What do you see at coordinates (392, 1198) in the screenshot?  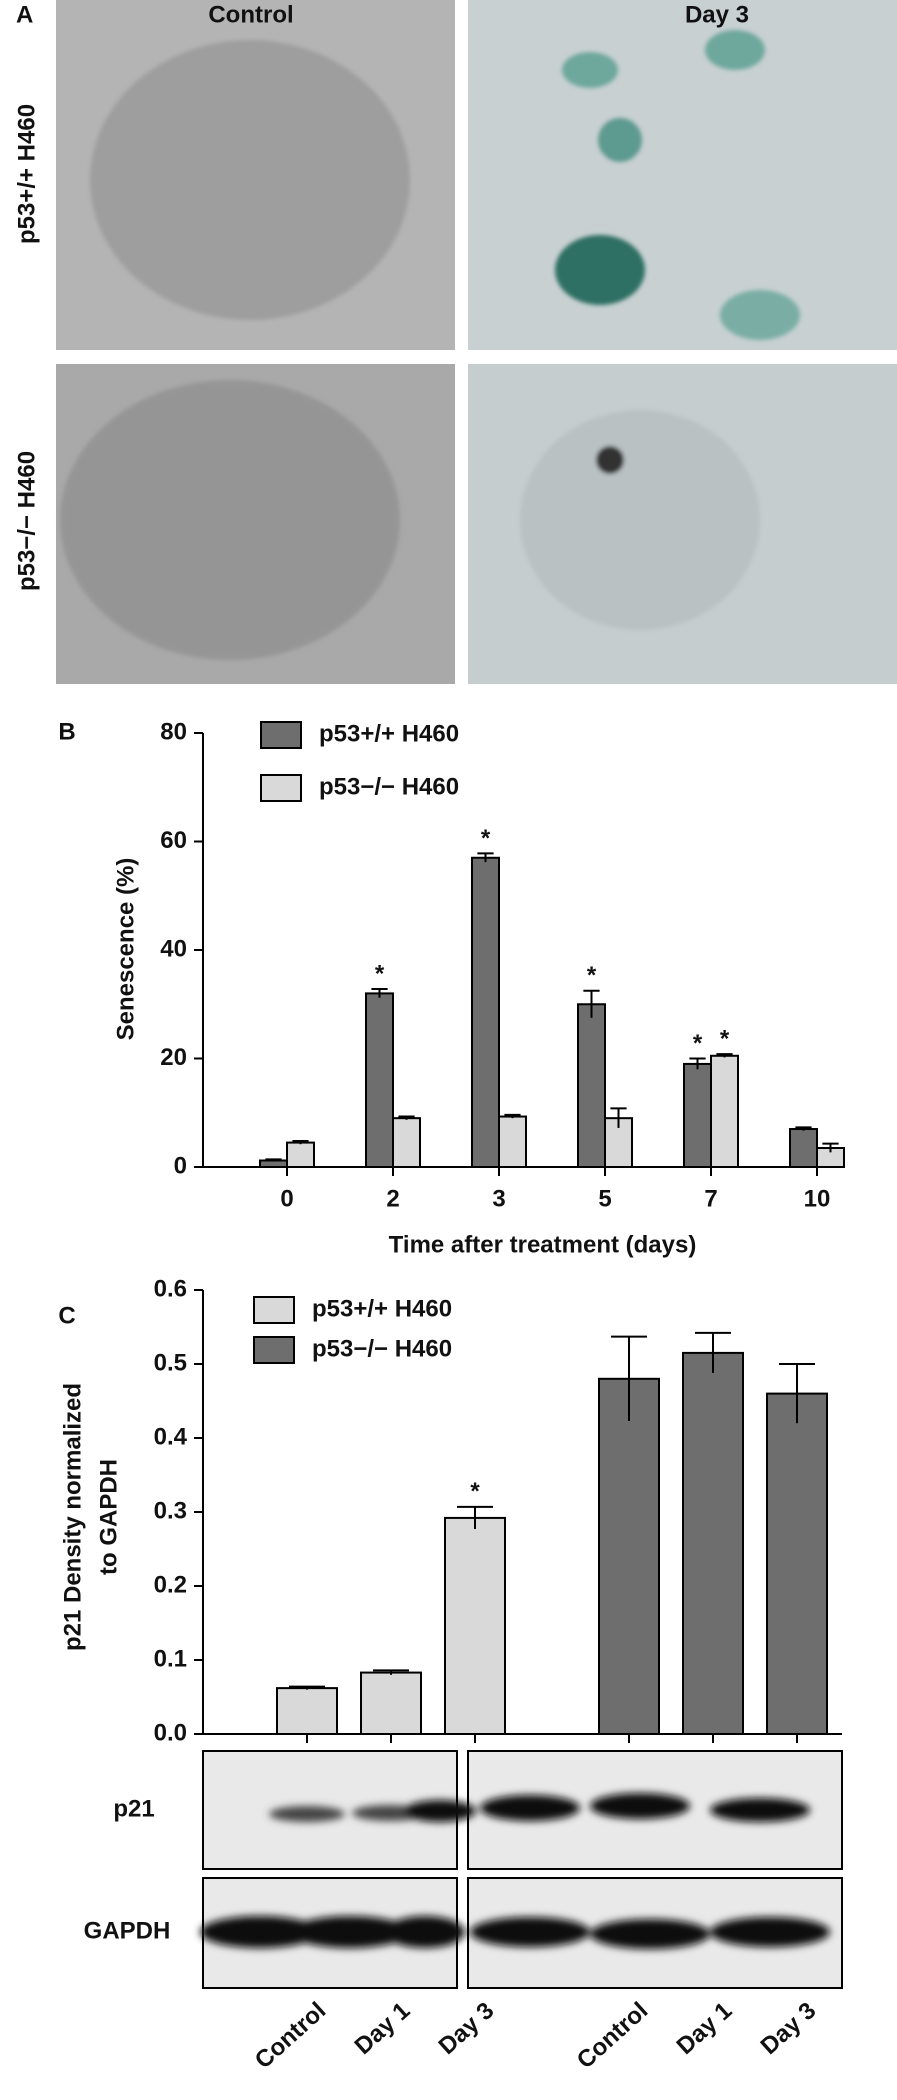 I see `x-tick-label: 2` at bounding box center [392, 1198].